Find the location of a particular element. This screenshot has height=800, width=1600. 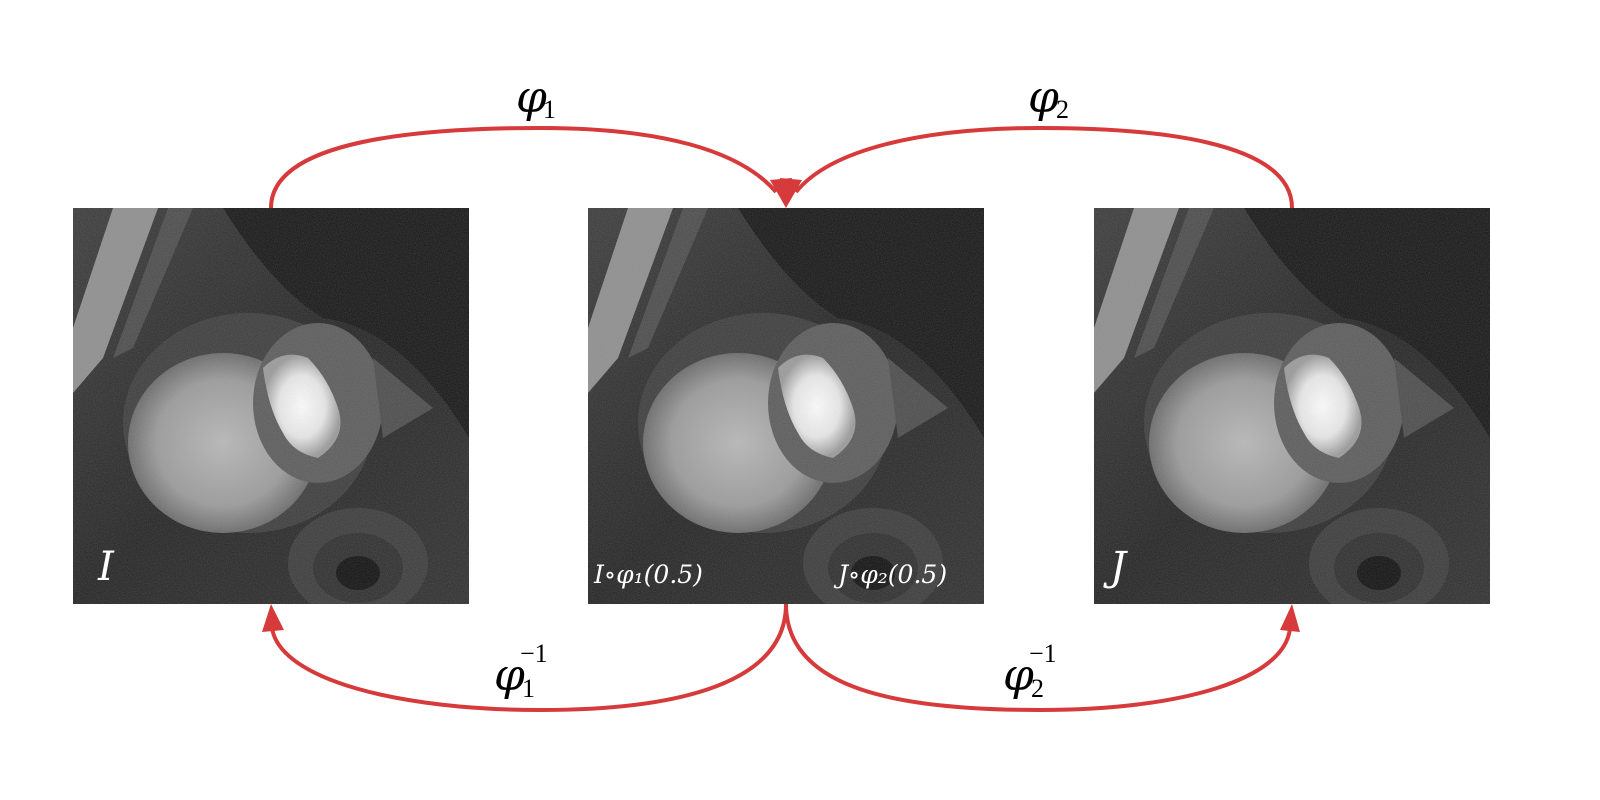

label-phi2-inverse-base: φ is located at coordinates (1018, 675).